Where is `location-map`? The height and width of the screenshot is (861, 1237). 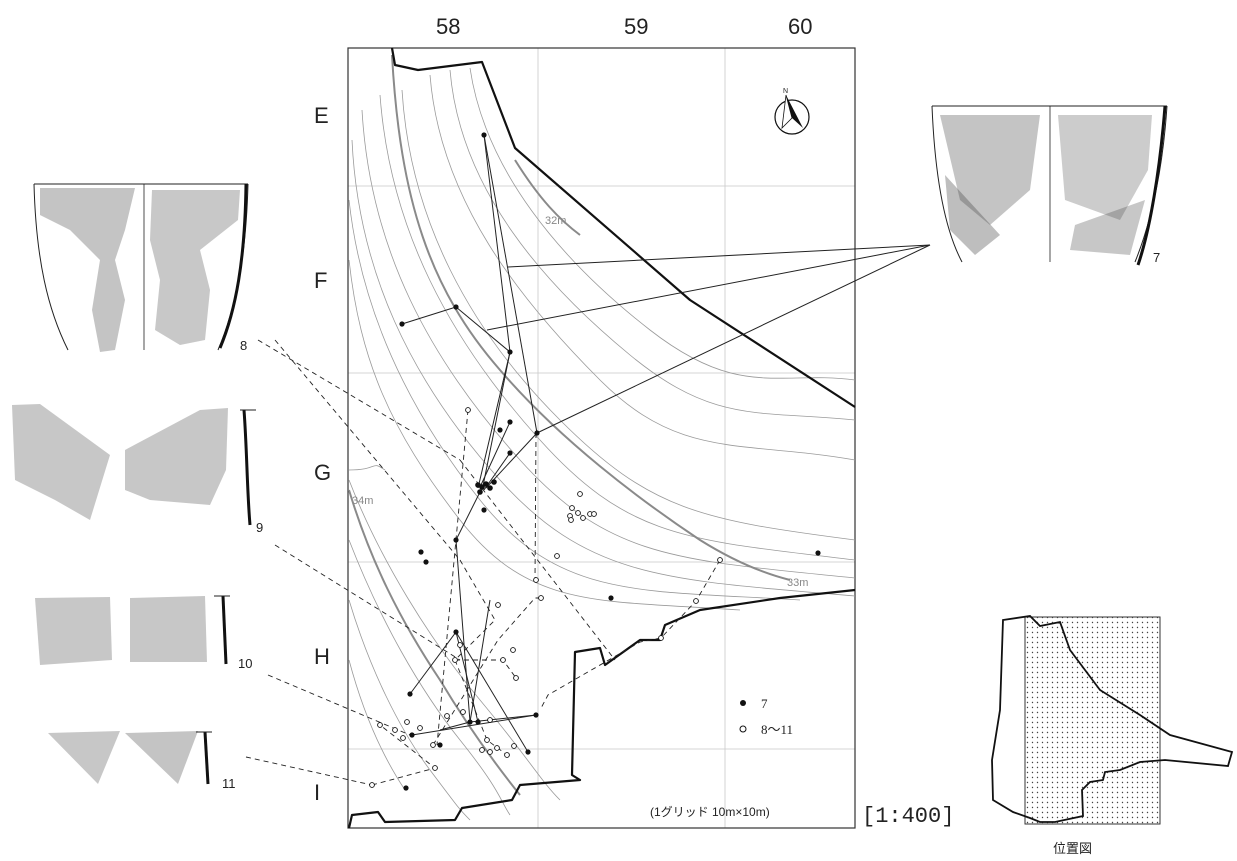
location-map is located at coordinates (1112, 720).